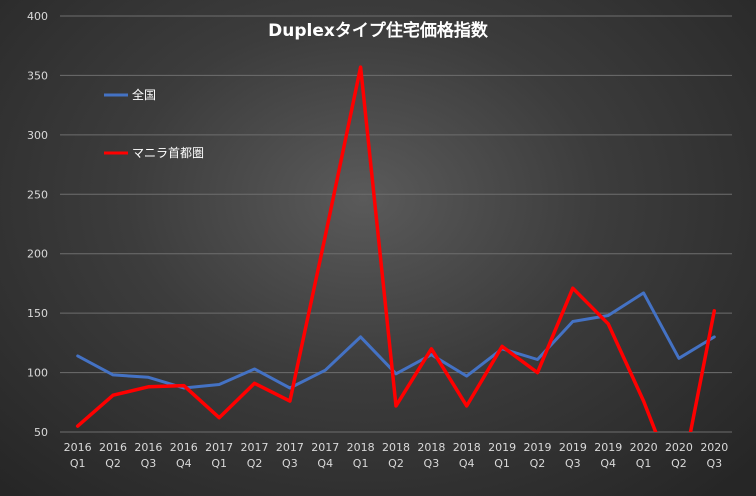  What do you see at coordinates (396, 455) in the screenshot?
I see `x-tick-label: 2018 Q2` at bounding box center [396, 455].